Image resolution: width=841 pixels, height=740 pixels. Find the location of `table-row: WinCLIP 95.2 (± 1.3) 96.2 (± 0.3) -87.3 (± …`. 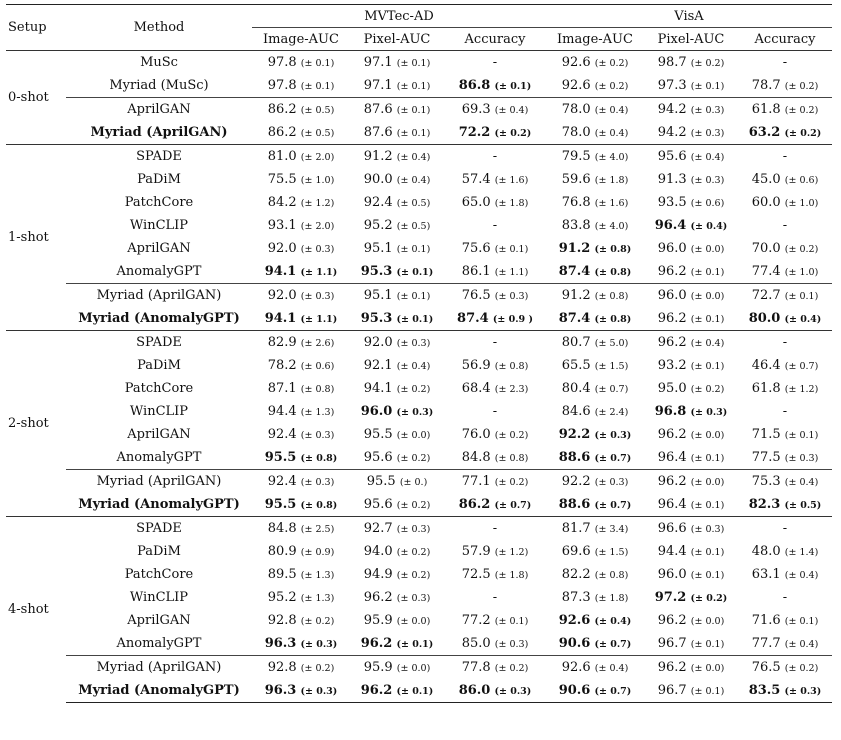

table-row: WinCLIP 95.2 (± 1.3) 96.2 (± 0.3) -87.3 (± … is located at coordinates (419, 597).